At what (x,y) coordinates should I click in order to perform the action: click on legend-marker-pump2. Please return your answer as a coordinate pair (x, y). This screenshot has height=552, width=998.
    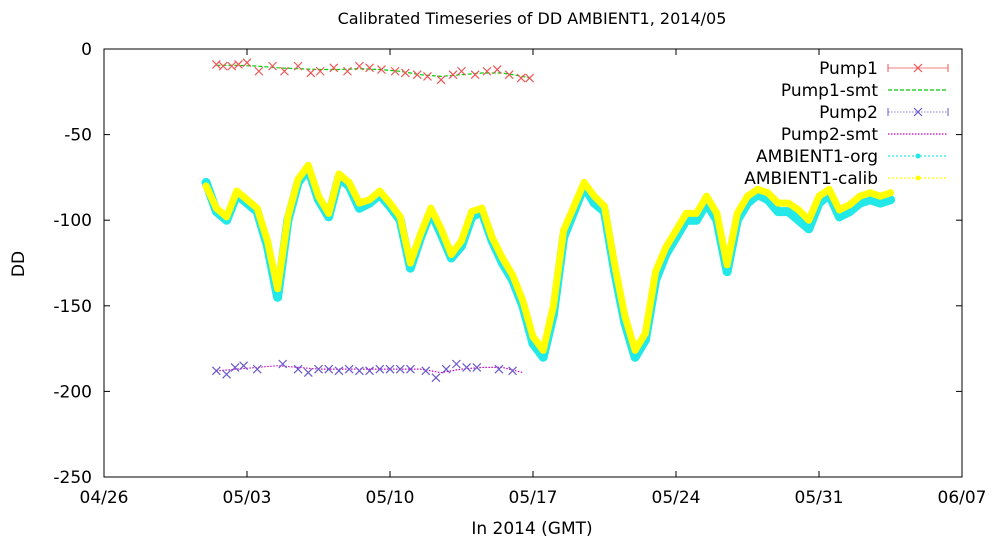
    Looking at the image, I should click on (918, 112).